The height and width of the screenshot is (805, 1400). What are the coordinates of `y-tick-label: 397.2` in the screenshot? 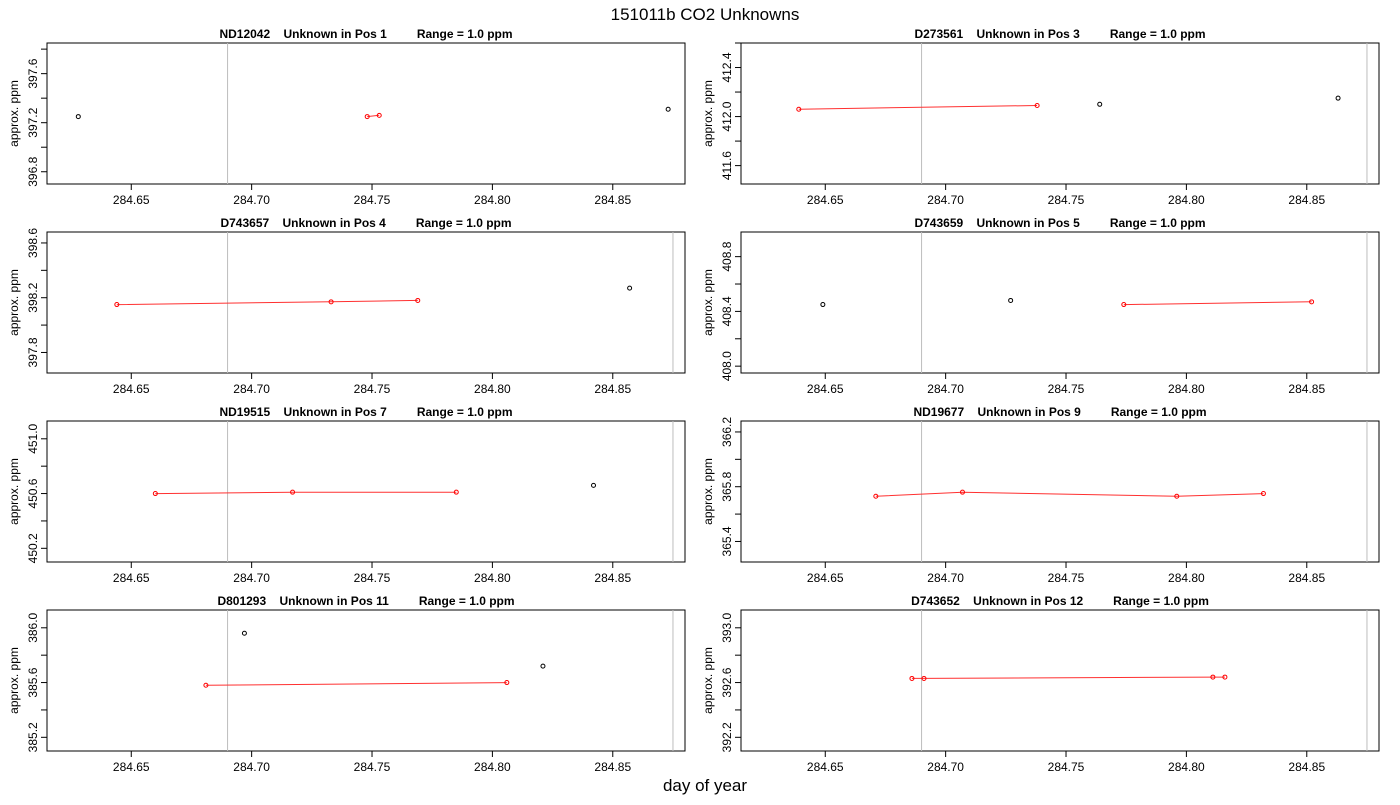 It's located at (33, 122).